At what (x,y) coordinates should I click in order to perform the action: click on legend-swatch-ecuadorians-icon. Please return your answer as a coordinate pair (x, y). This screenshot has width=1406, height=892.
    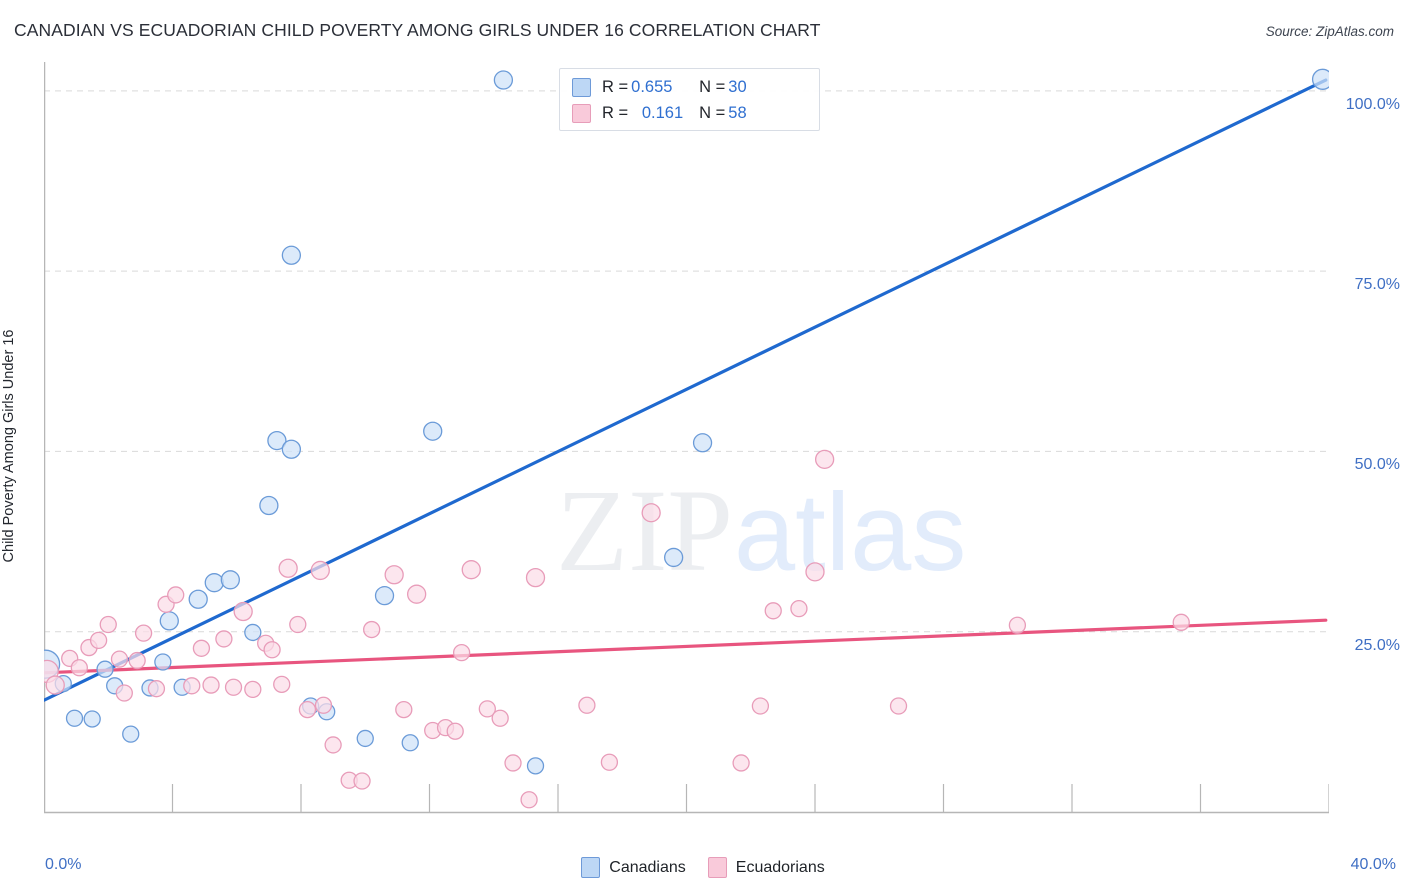
    Looking at the image, I should click on (717, 867).